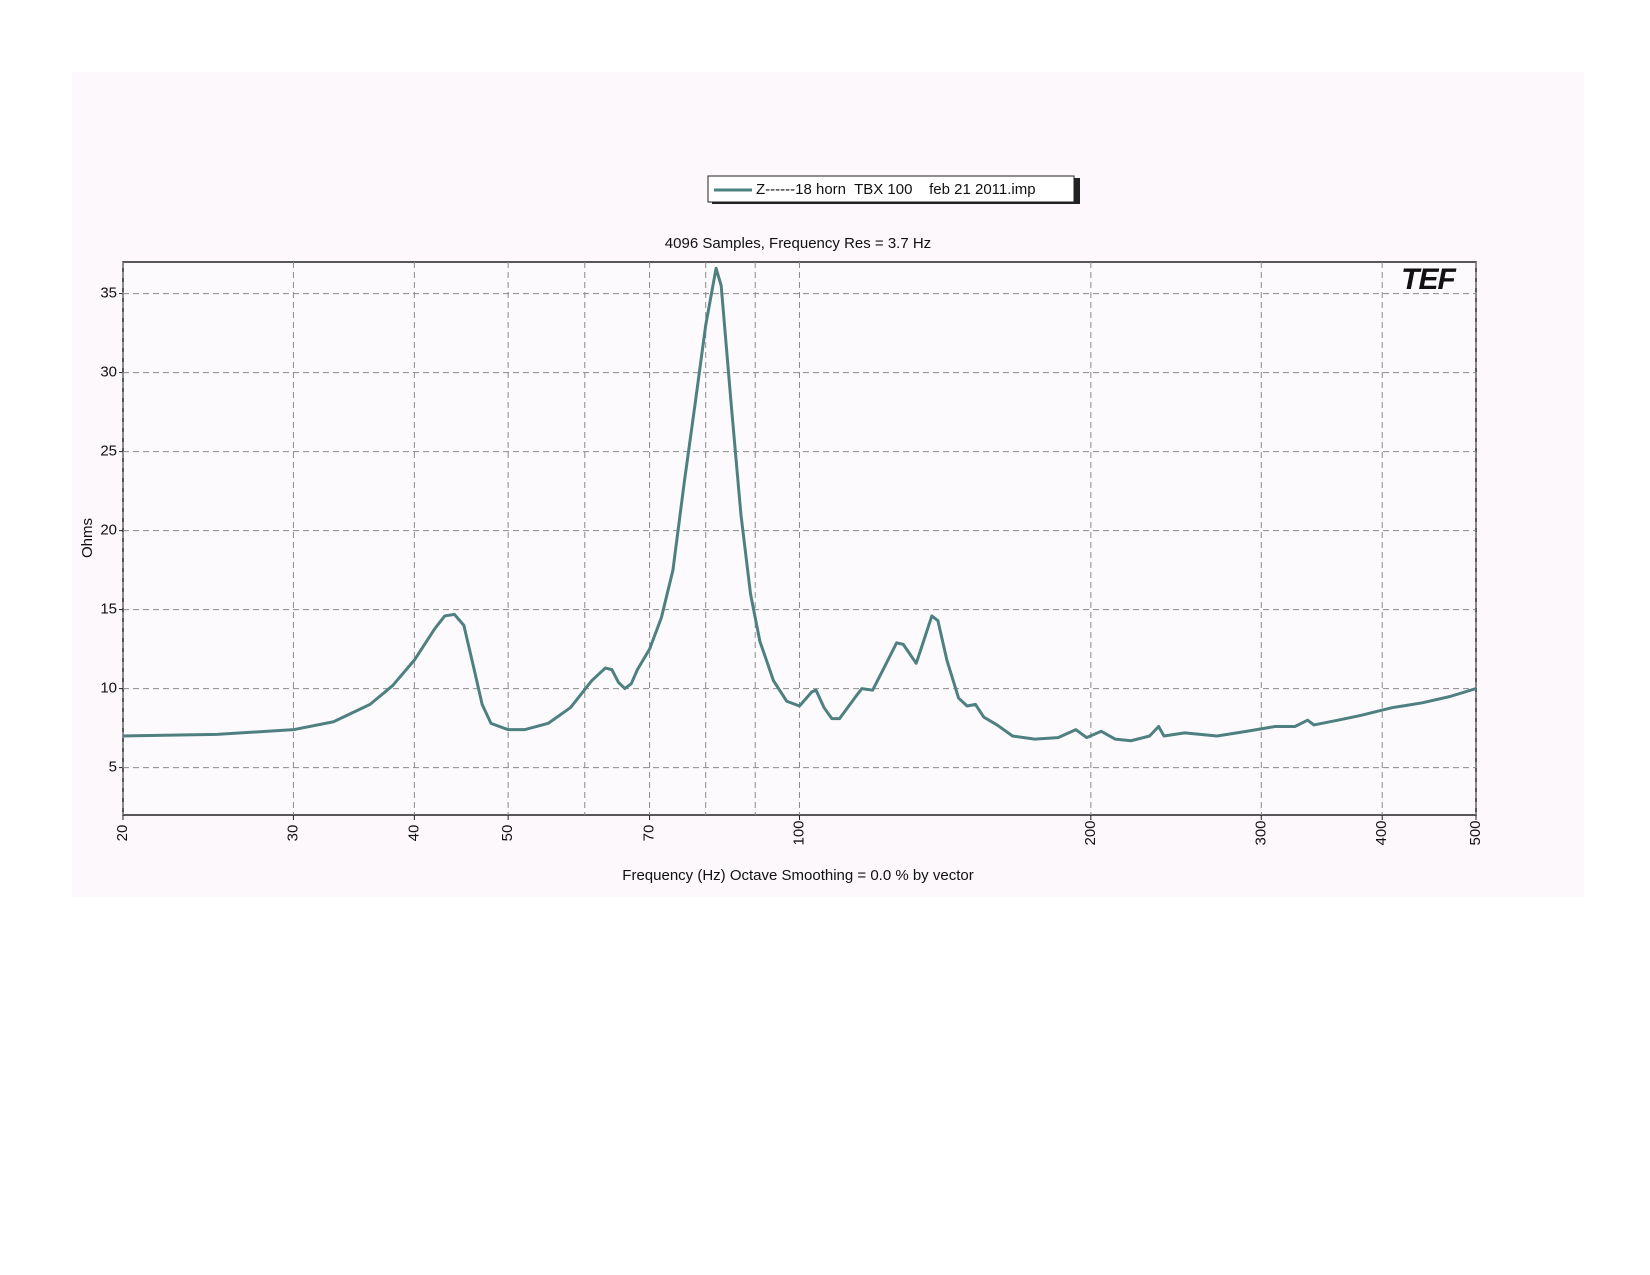 This screenshot has width=1650, height=1275. I want to click on x-tick-label: 70, so click(649, 833).